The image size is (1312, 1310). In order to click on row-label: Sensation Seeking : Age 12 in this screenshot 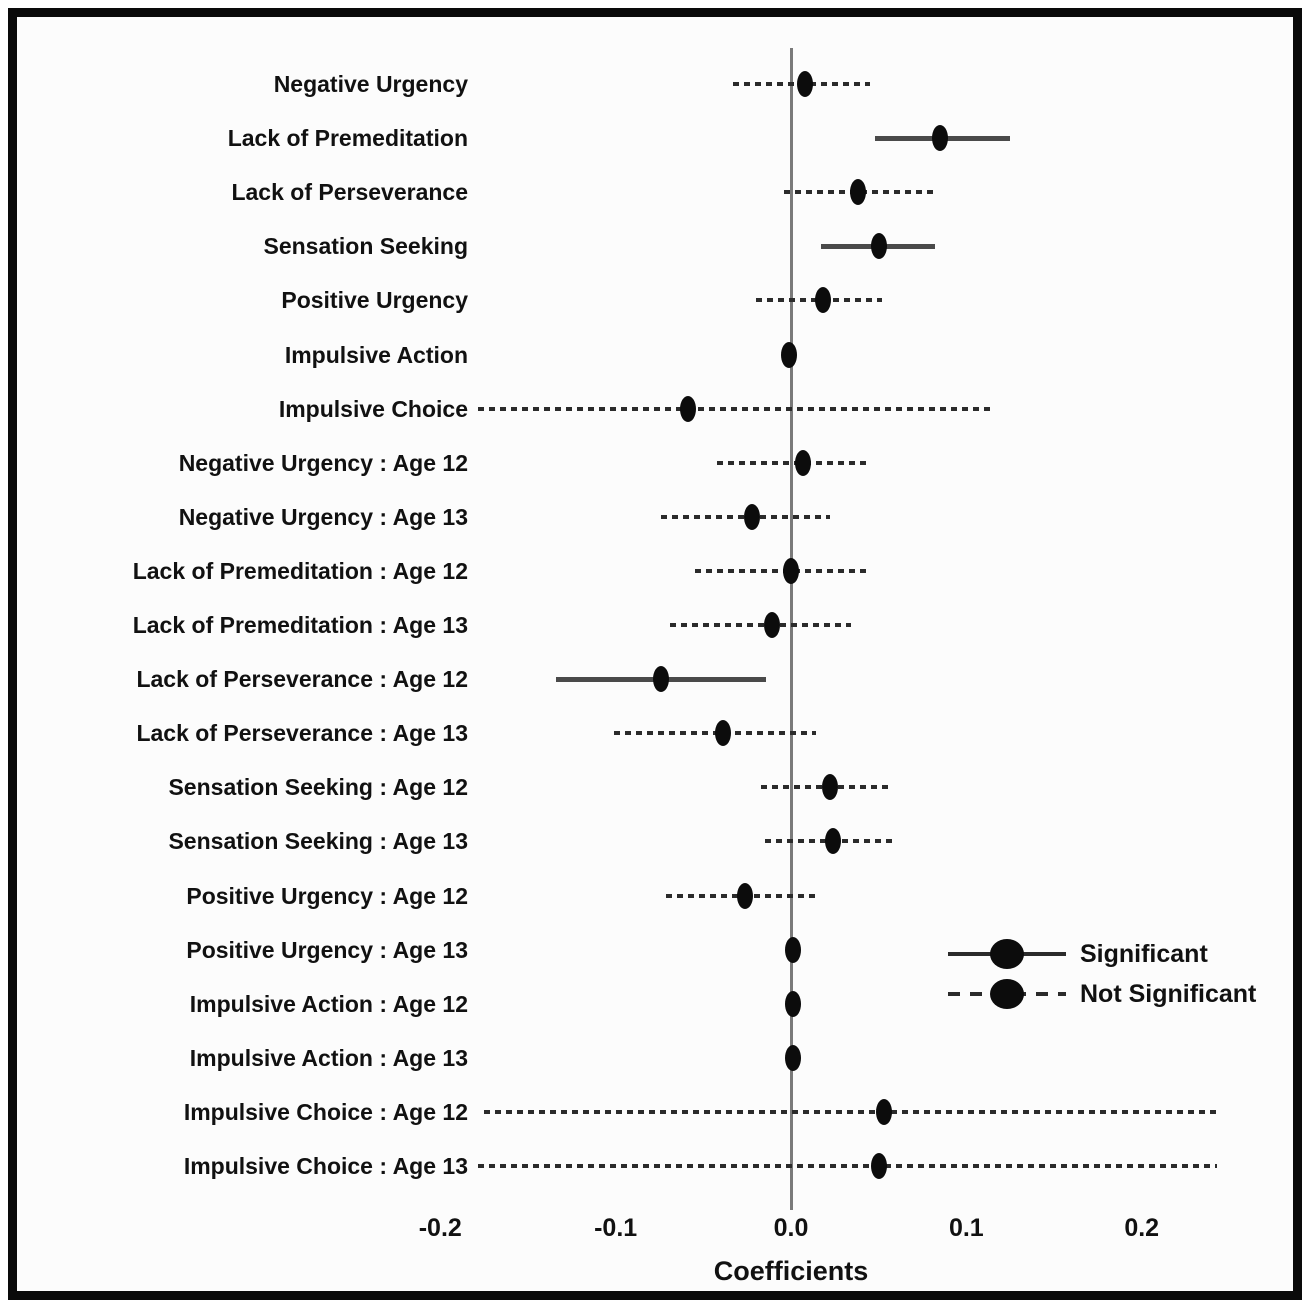, I will do `click(318, 787)`.